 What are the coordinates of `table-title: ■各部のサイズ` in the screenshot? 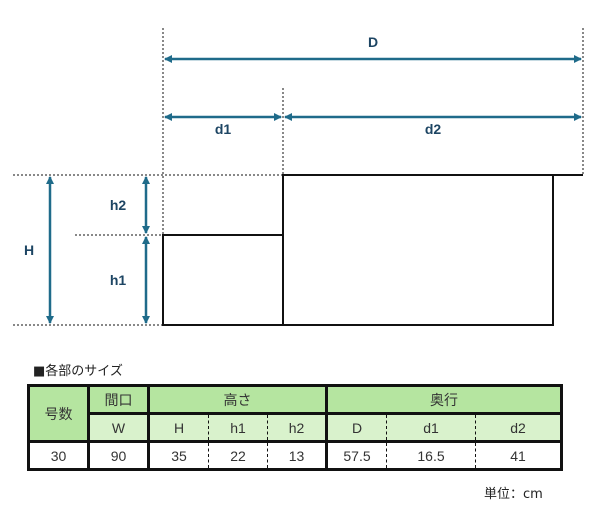 It's located at (78, 371).